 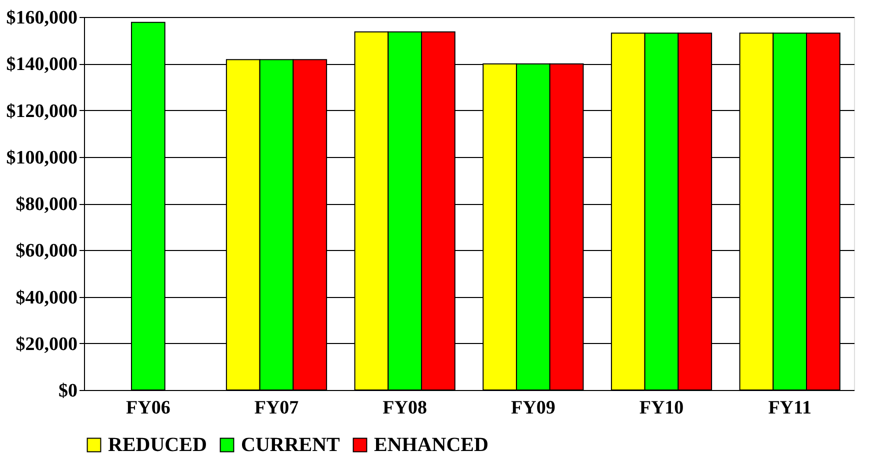 I want to click on x-tick-label: FY11, so click(x=790, y=408).